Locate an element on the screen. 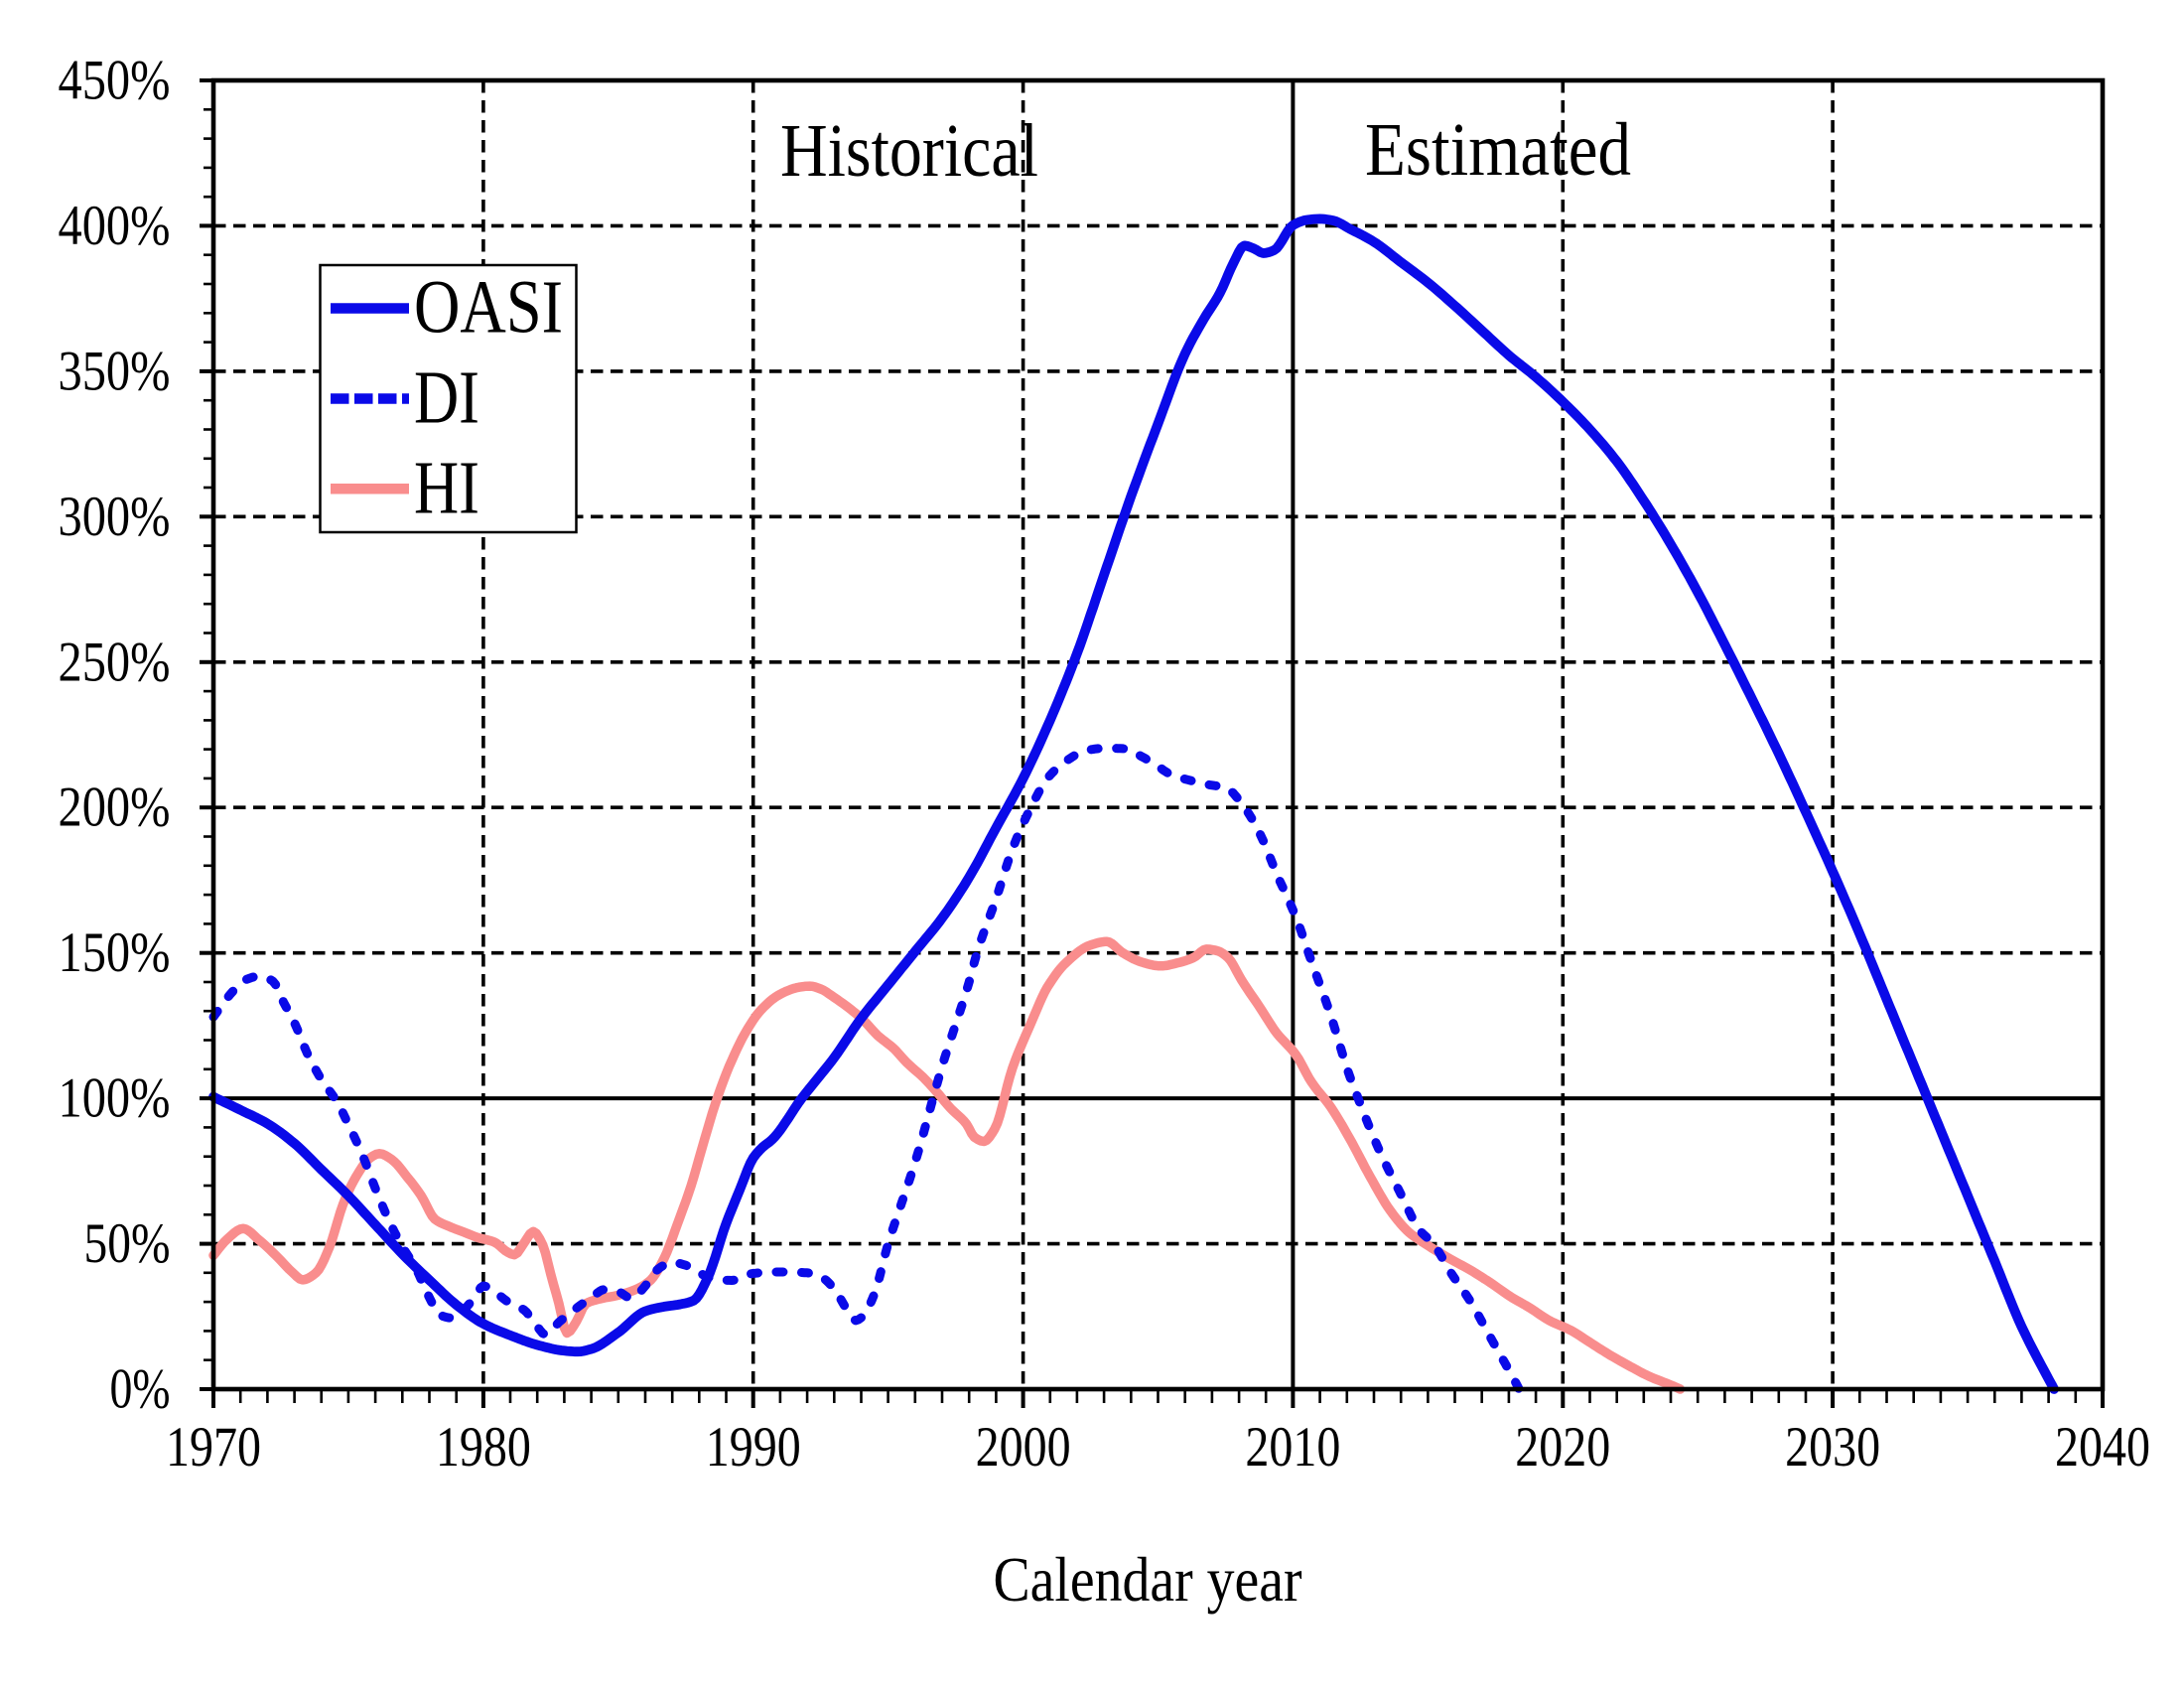  svg-text: 300% is located at coordinates (115, 517).